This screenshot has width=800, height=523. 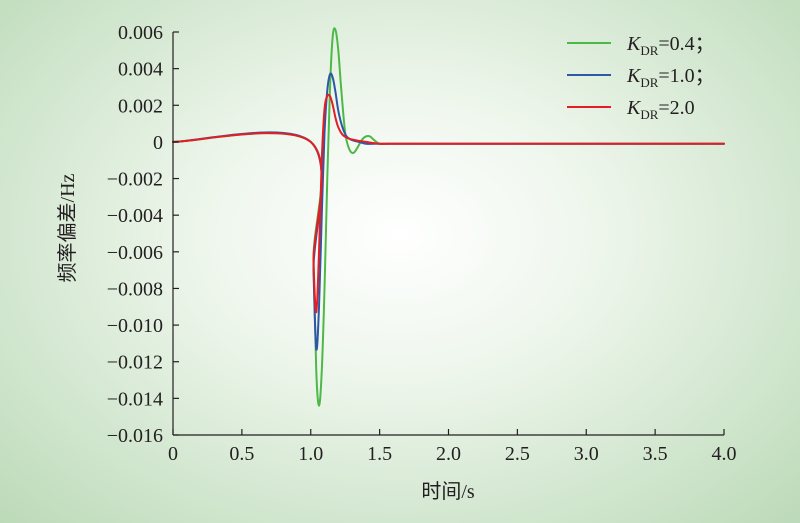 I want to click on y-tick-label: −0.008, so click(x=135, y=289).